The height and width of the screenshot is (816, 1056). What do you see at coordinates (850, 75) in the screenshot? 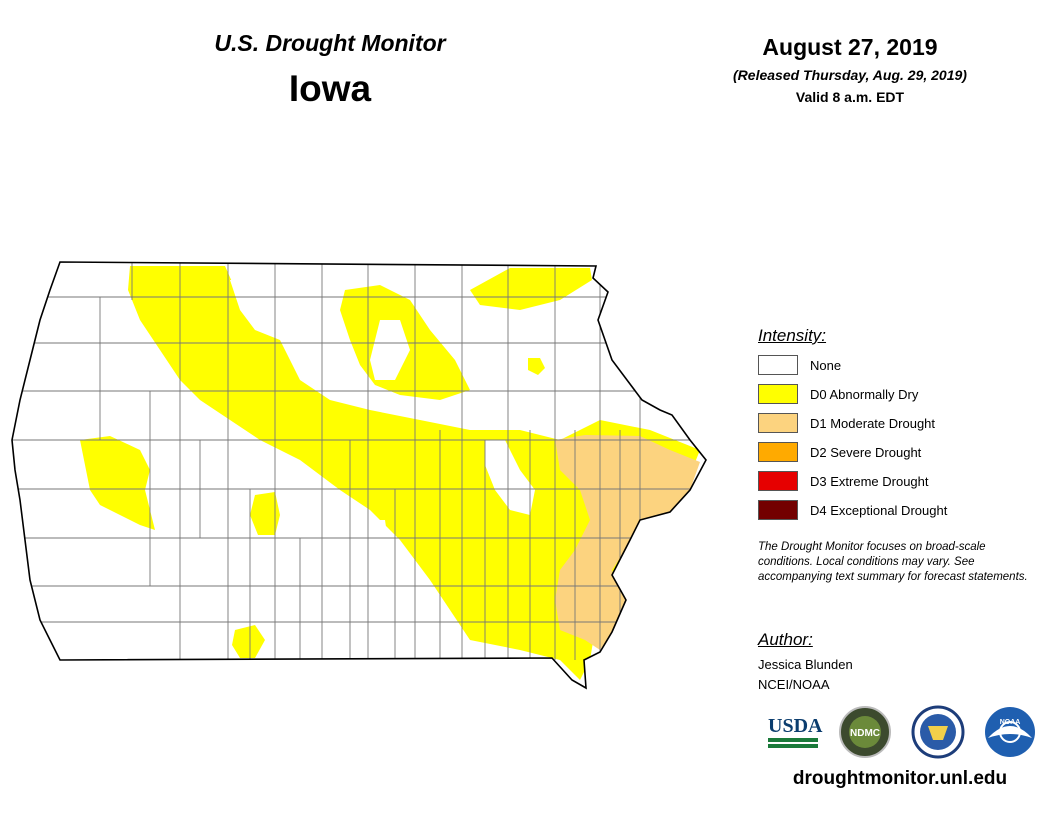
I see `release-date: (Released Thursday, Aug. 29, 2019)` at bounding box center [850, 75].